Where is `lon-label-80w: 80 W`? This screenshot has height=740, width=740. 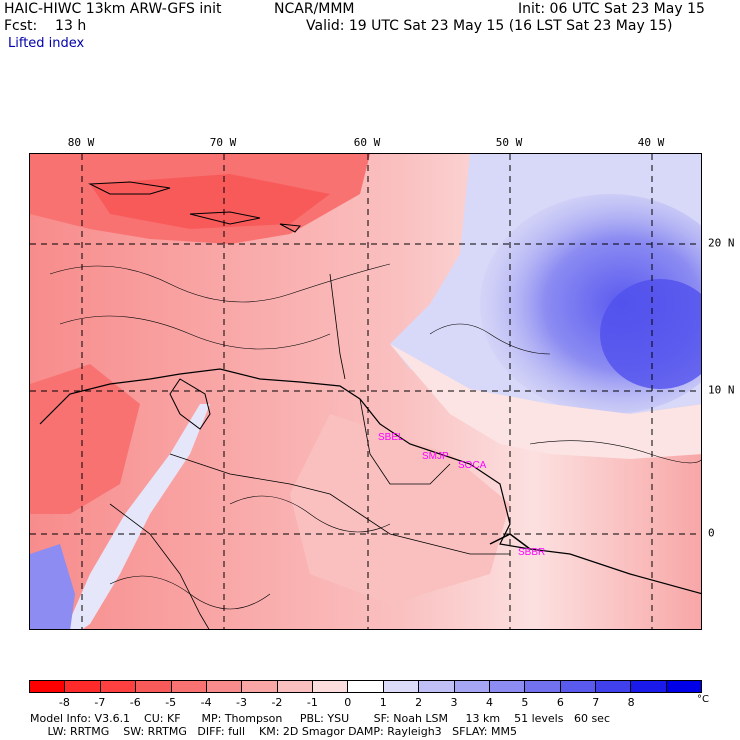
lon-label-80w: 80 W is located at coordinates (81, 142).